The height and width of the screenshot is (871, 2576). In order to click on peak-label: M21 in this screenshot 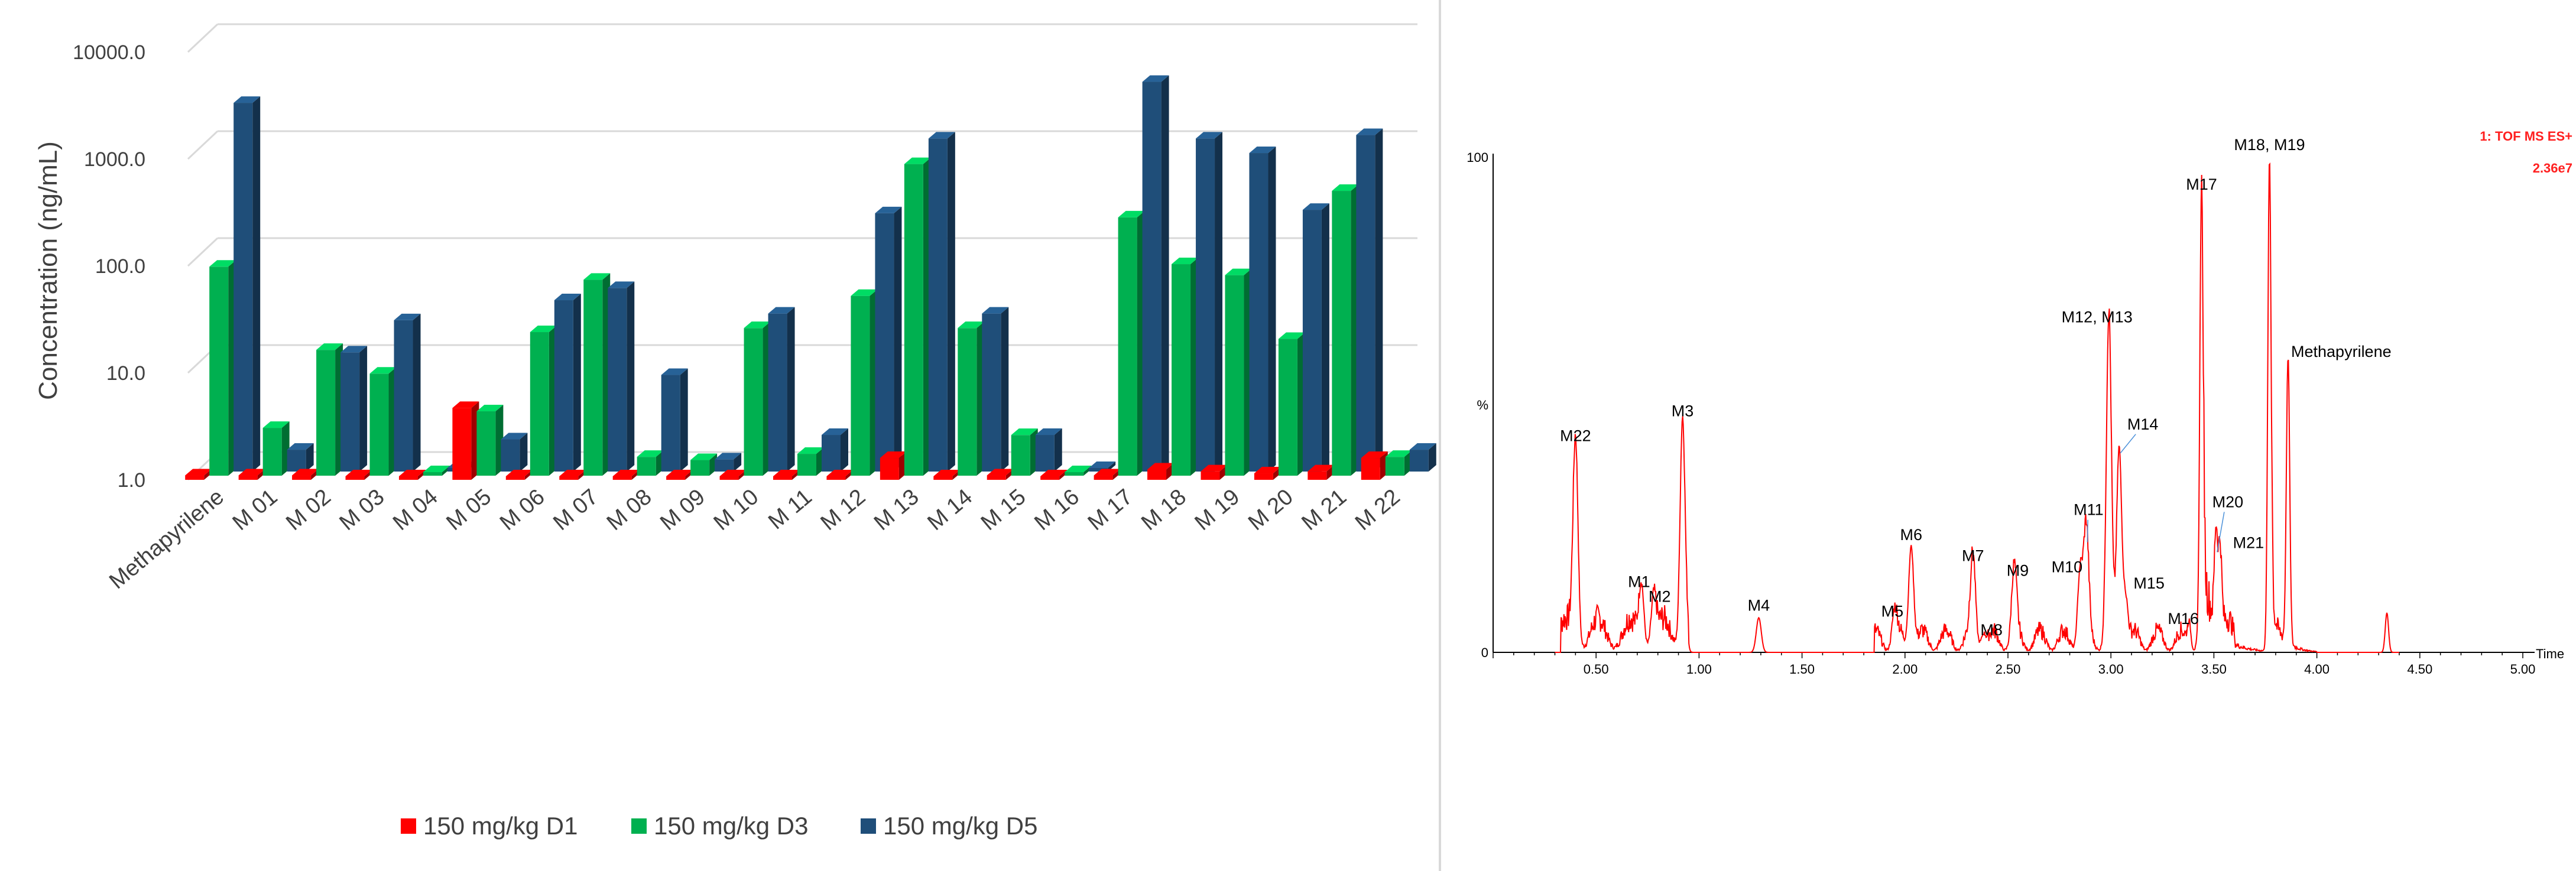, I will do `click(2248, 543)`.